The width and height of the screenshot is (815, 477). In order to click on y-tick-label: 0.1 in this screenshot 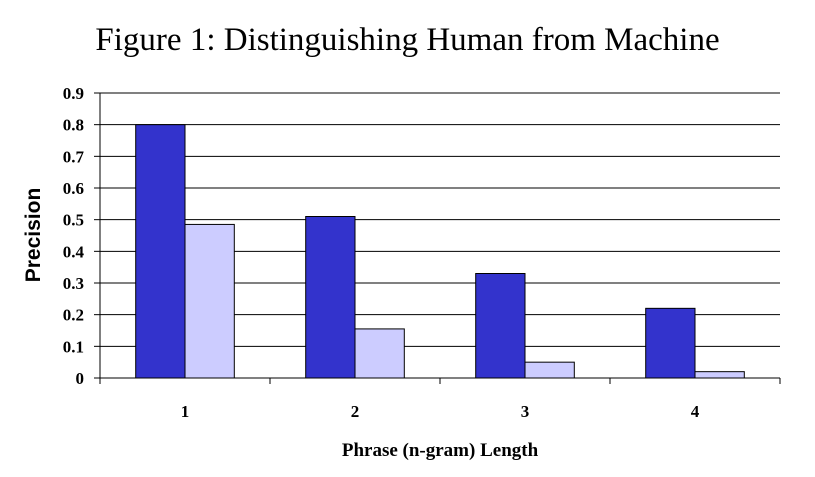, I will do `click(73, 346)`.